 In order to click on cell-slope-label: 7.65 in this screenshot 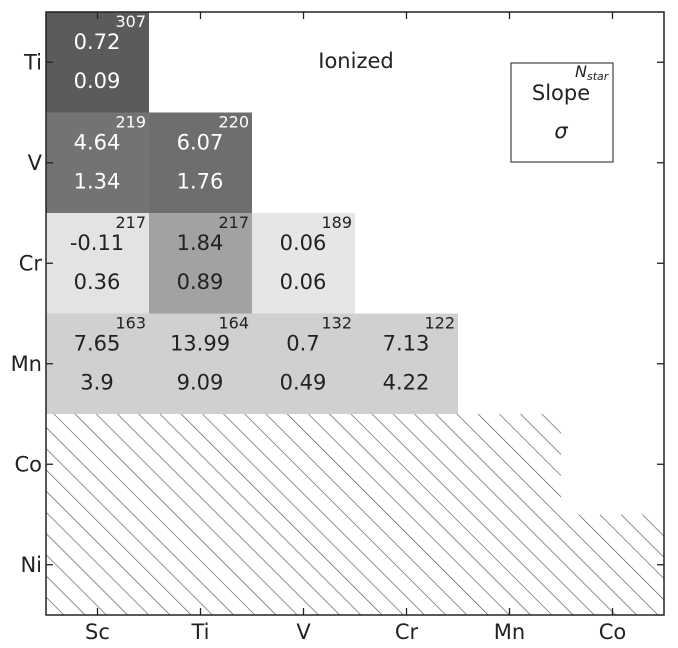, I will do `click(97, 344)`.